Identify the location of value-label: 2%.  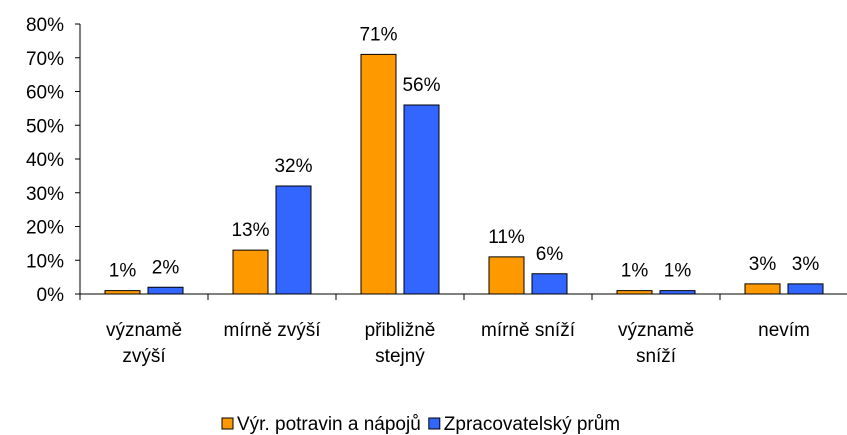
(166, 267).